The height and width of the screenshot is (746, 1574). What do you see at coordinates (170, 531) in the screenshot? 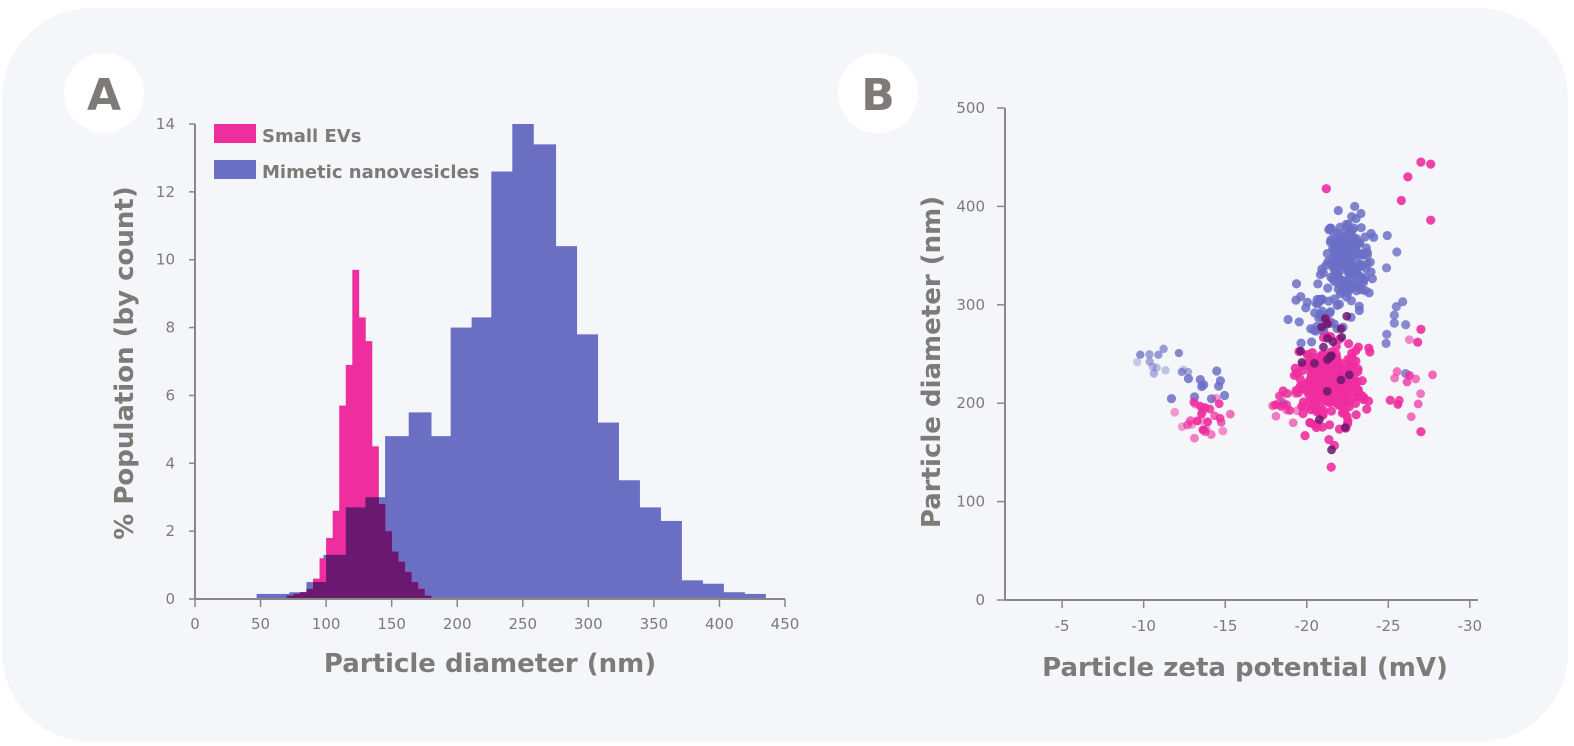
I see `y-tick-label: 2` at bounding box center [170, 531].